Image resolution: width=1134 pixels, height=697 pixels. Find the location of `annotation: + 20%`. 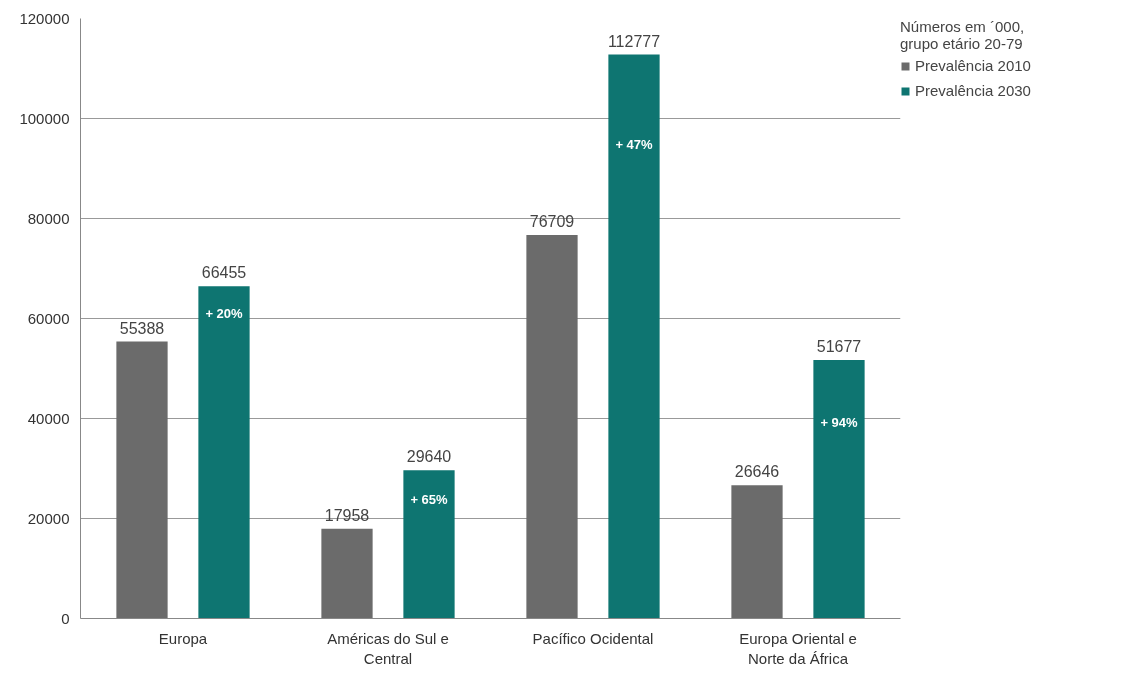

annotation: + 20% is located at coordinates (224, 314).